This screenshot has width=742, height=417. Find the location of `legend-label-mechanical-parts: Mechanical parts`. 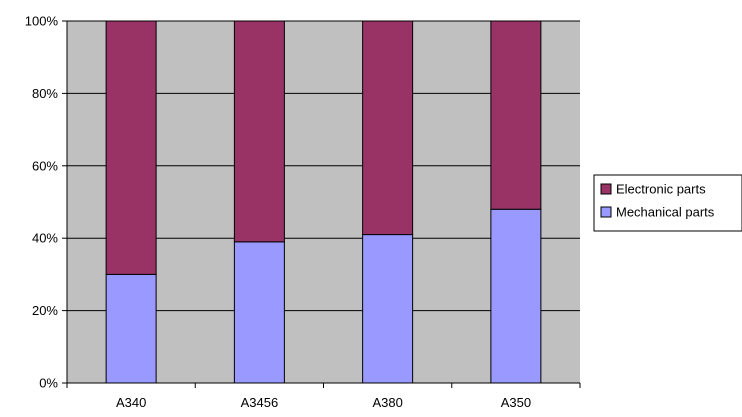

legend-label-mechanical-parts: Mechanical parts is located at coordinates (665, 212).